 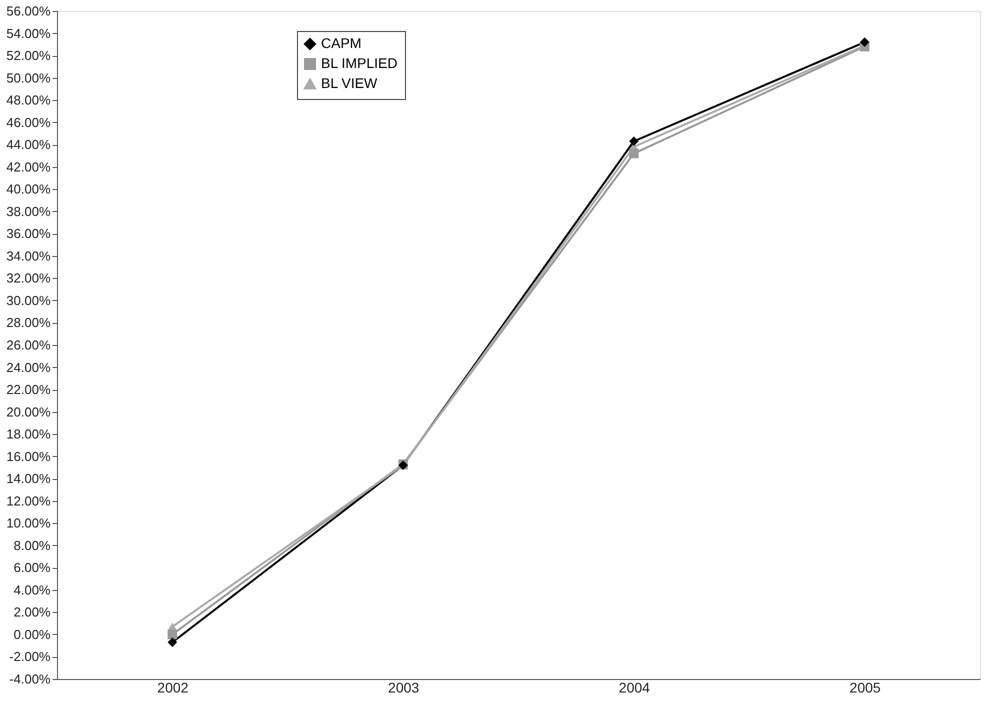 What do you see at coordinates (28, 523) in the screenshot?
I see `y-tick-label: 10.00%` at bounding box center [28, 523].